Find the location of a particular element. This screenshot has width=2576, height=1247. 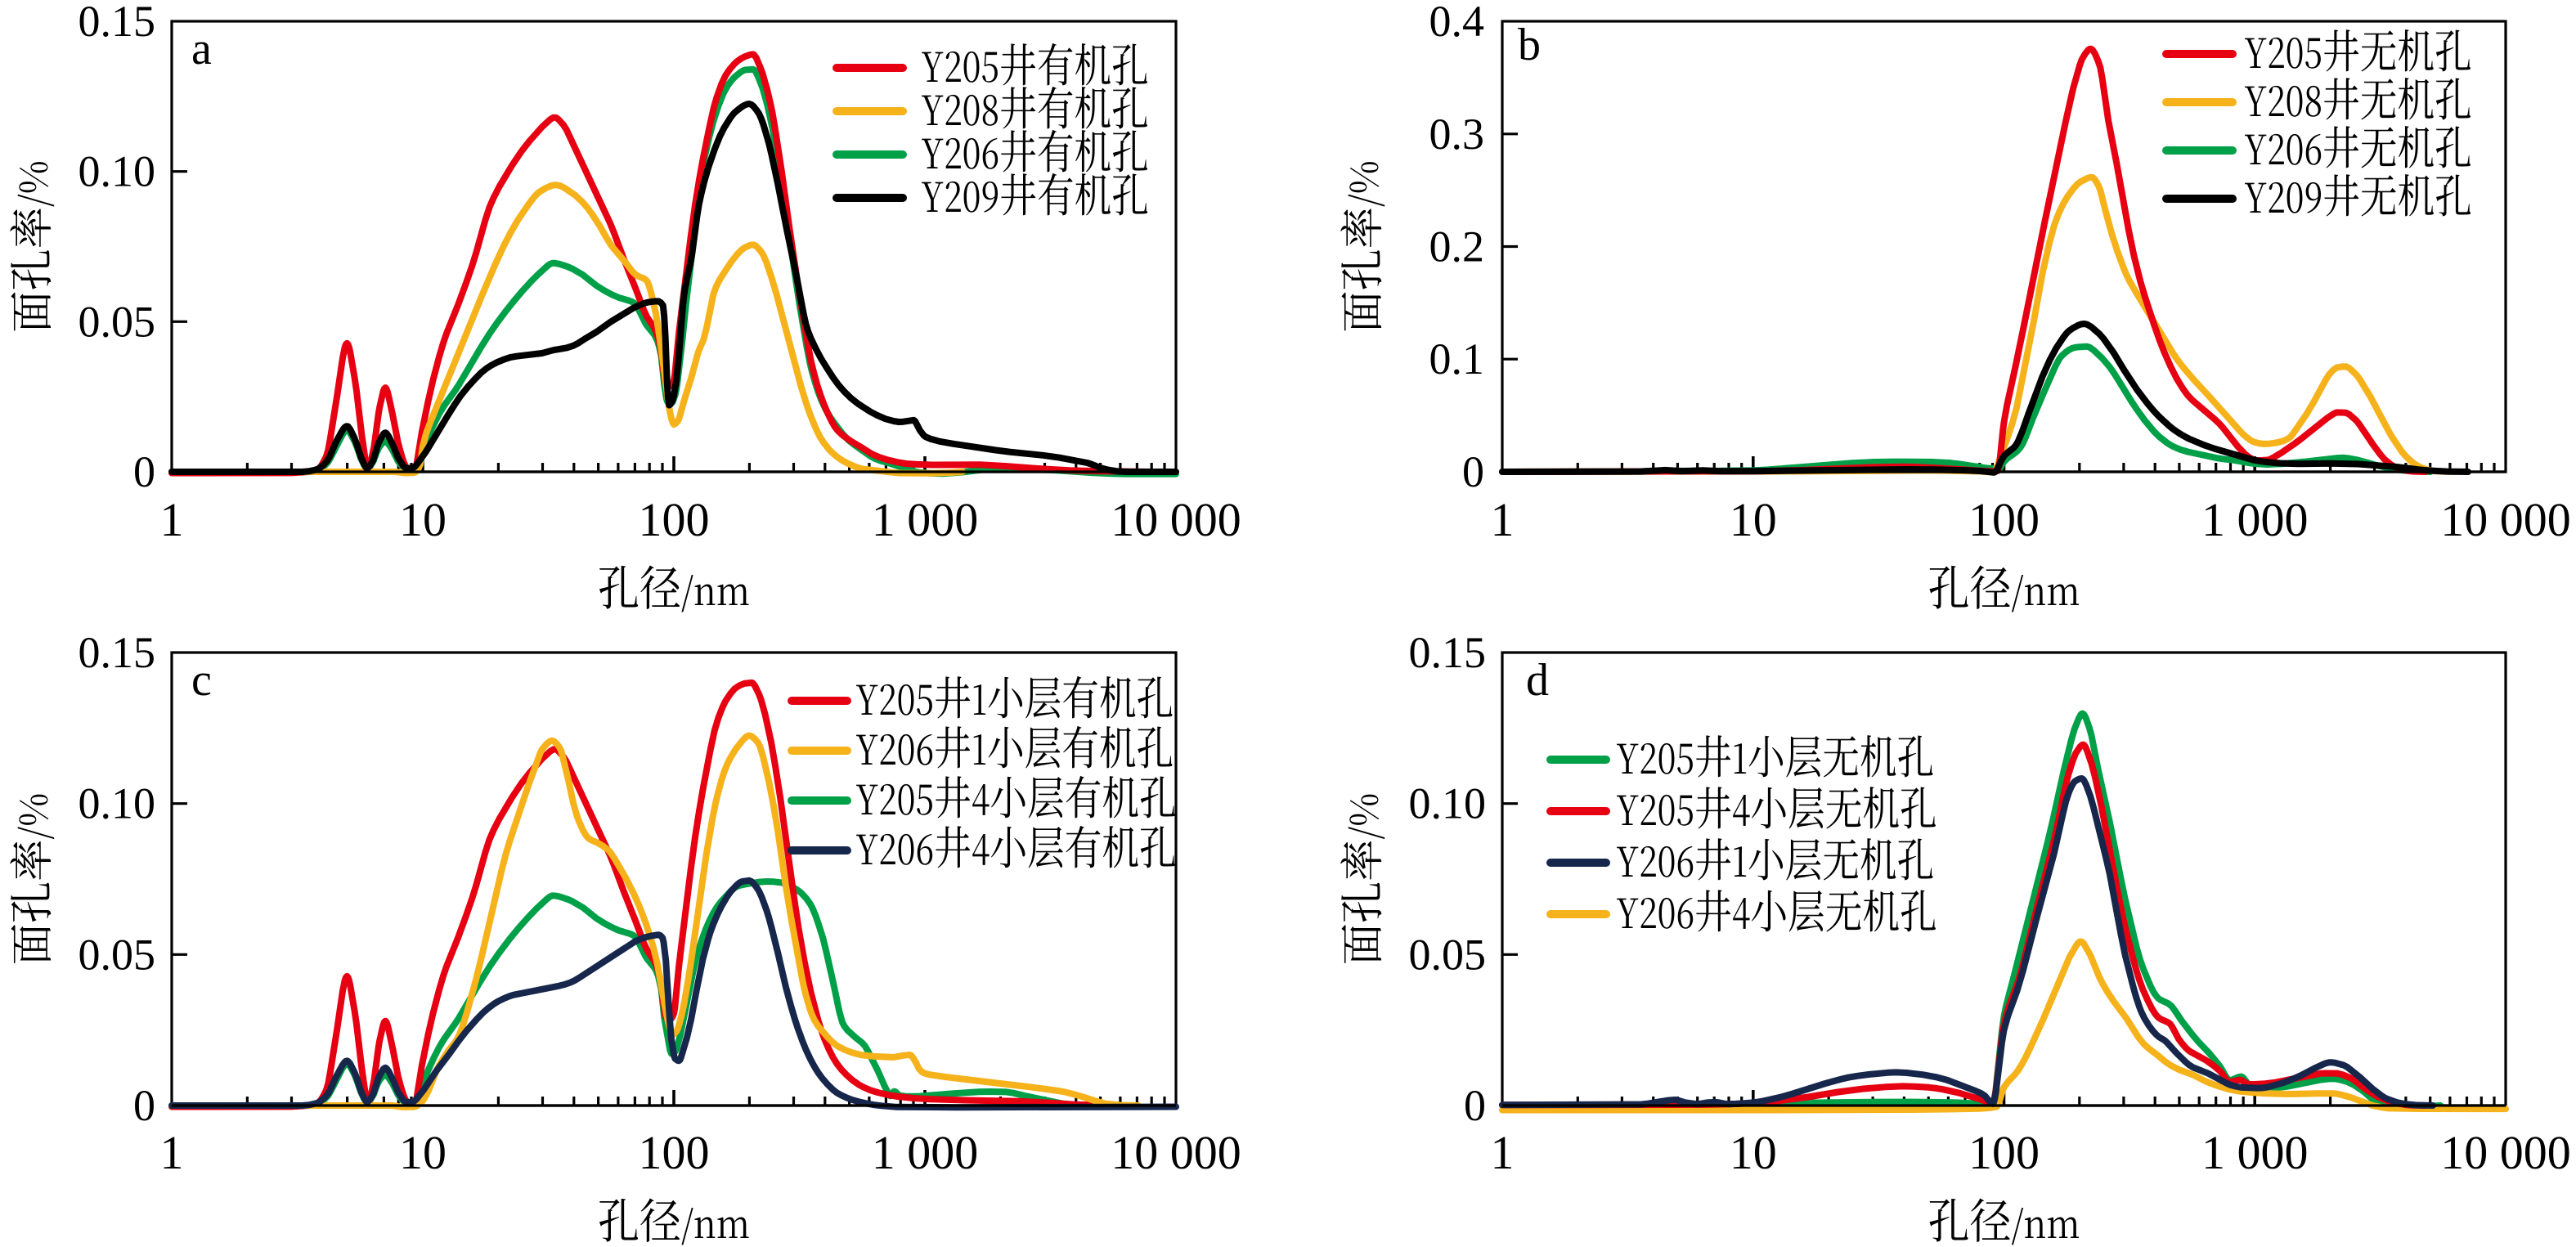

svg-text: 0.1 is located at coordinates (1457, 359).